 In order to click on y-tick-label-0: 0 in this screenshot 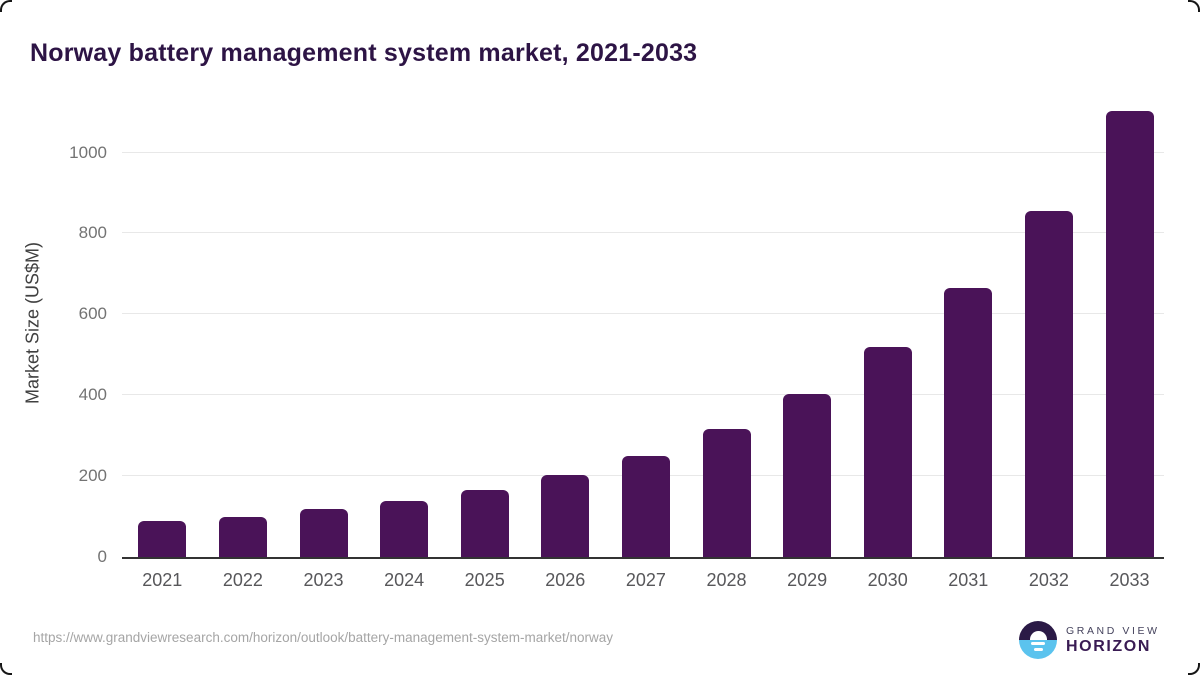, I will do `click(102, 556)`.